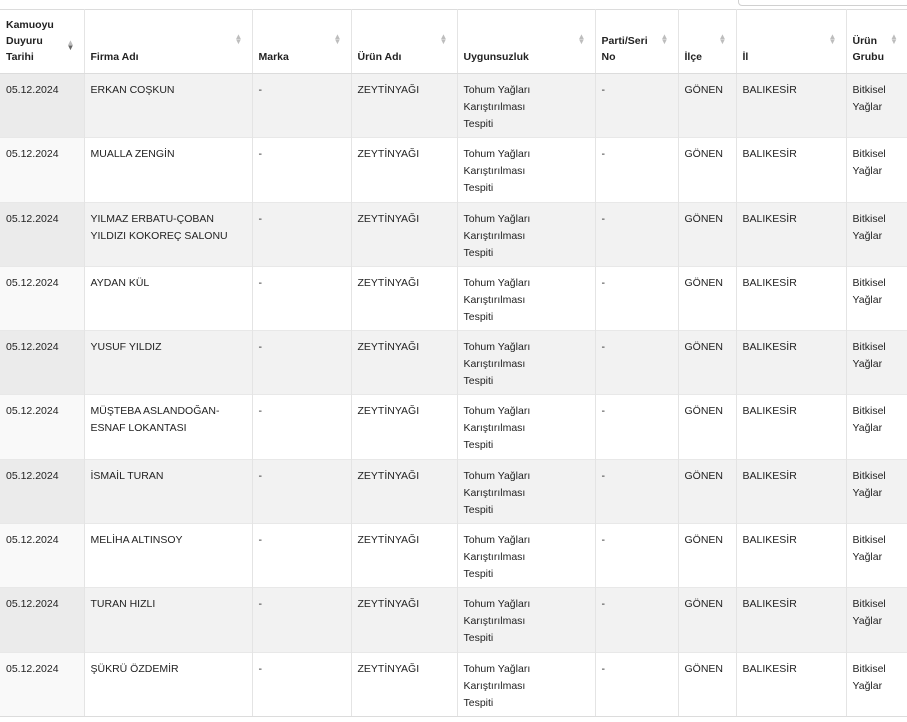  Describe the element at coordinates (127, 475) in the screenshot. I see `cell-line: İSMAİL TURAN` at that location.